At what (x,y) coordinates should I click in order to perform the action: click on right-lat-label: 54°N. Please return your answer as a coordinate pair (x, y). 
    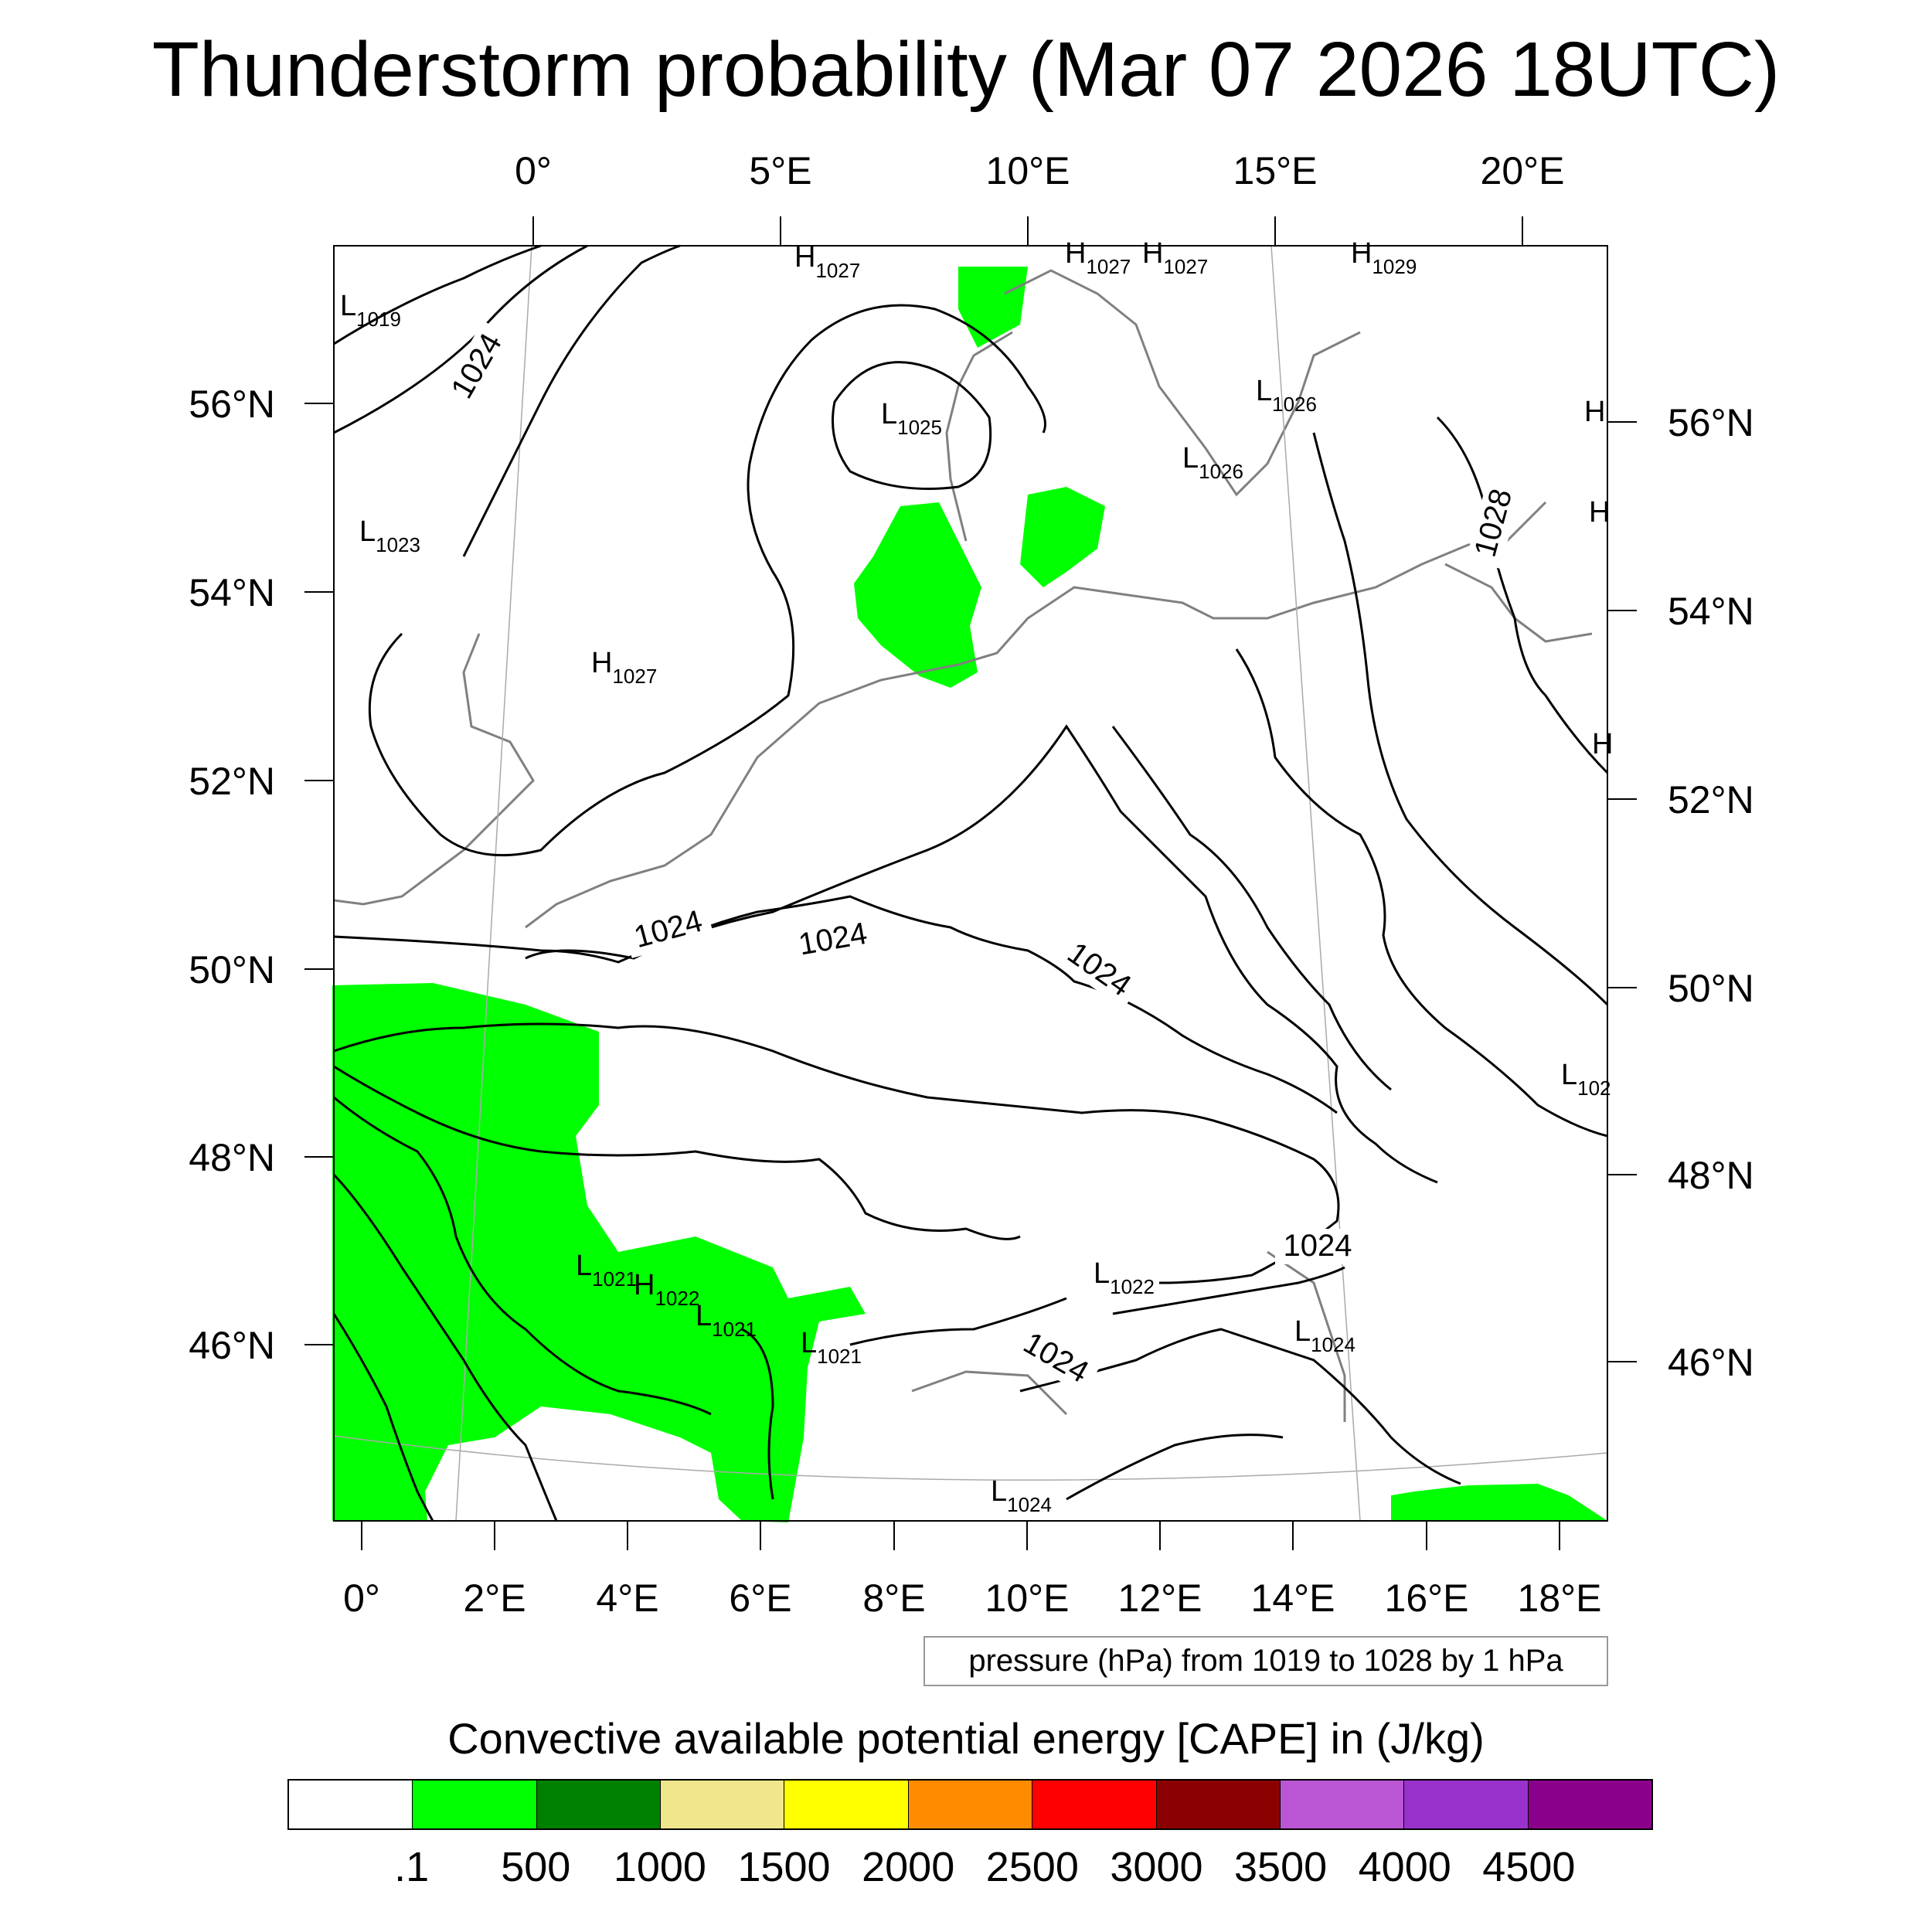
    Looking at the image, I should click on (1711, 611).